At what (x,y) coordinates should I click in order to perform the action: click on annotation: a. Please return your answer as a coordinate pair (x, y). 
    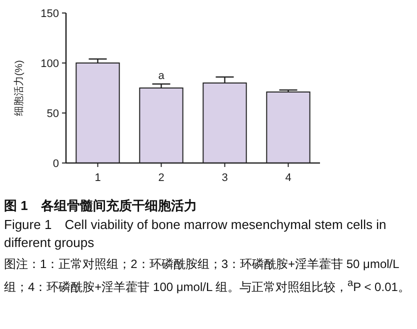
    Looking at the image, I should click on (162, 76).